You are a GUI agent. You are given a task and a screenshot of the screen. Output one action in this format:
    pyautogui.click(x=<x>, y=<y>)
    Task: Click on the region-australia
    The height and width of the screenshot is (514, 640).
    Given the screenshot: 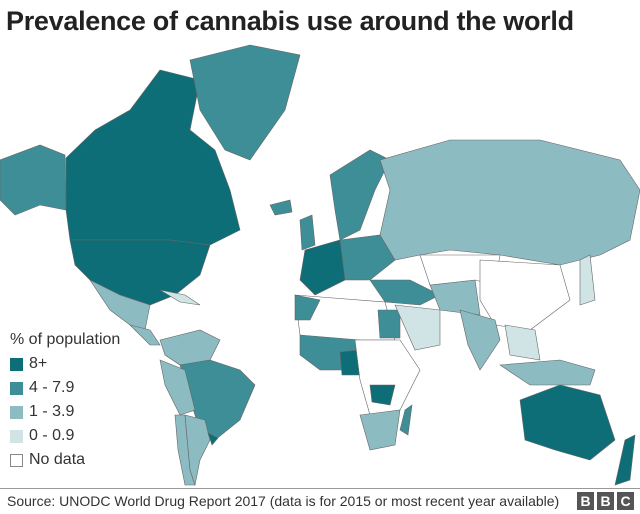 What is the action you would take?
    pyautogui.click(x=567, y=422)
    